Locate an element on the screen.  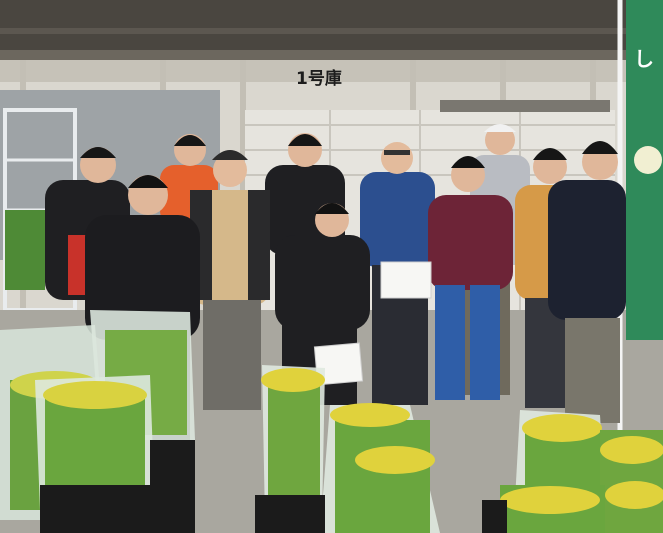
warehouse-sign: 1号庫 is located at coordinates (319, 78).